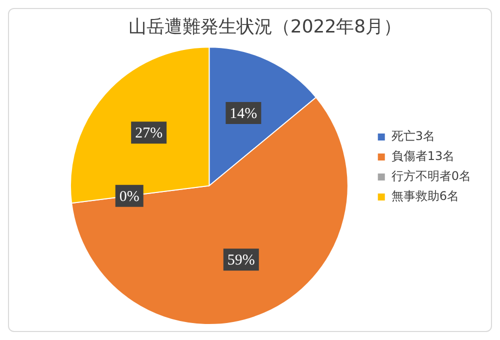 This screenshot has height=340, width=500. What do you see at coordinates (425, 196) in the screenshot?
I see `legend-label: 無事救助6名` at bounding box center [425, 196].